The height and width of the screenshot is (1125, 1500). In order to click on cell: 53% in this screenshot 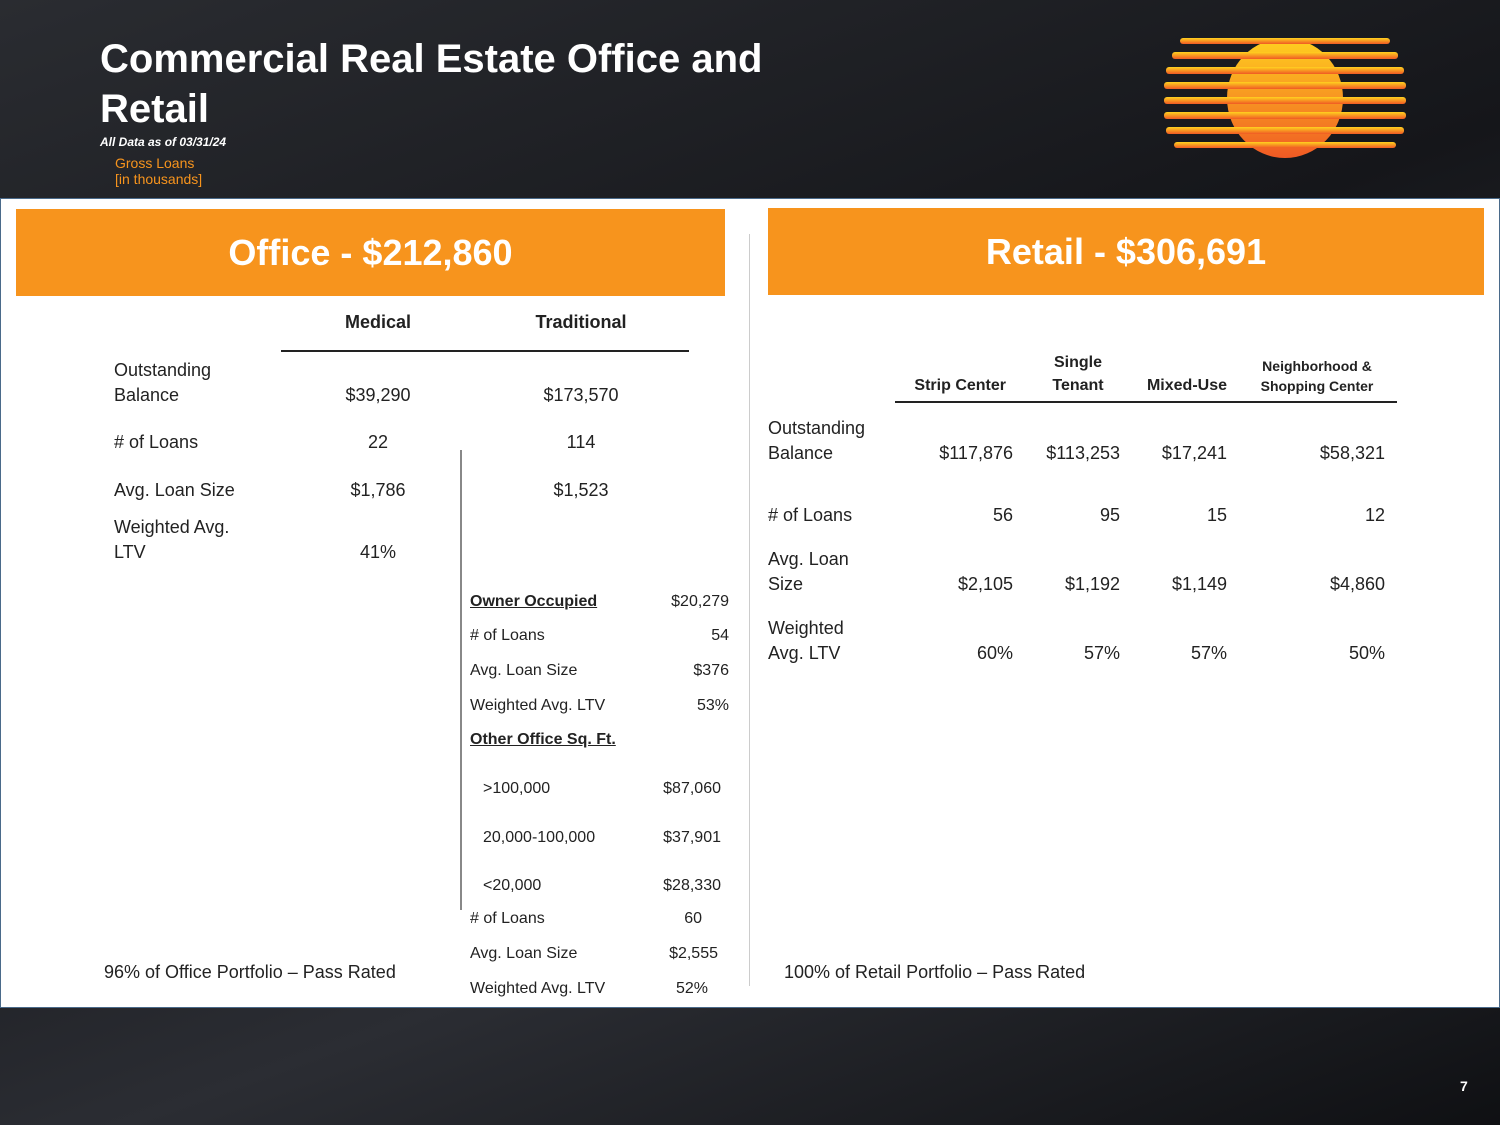, I will do `click(712, 705)`.